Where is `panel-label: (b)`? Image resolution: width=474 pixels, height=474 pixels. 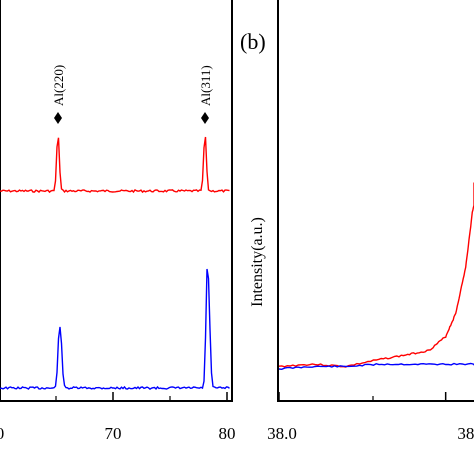 panel-label: (b) is located at coordinates (253, 41).